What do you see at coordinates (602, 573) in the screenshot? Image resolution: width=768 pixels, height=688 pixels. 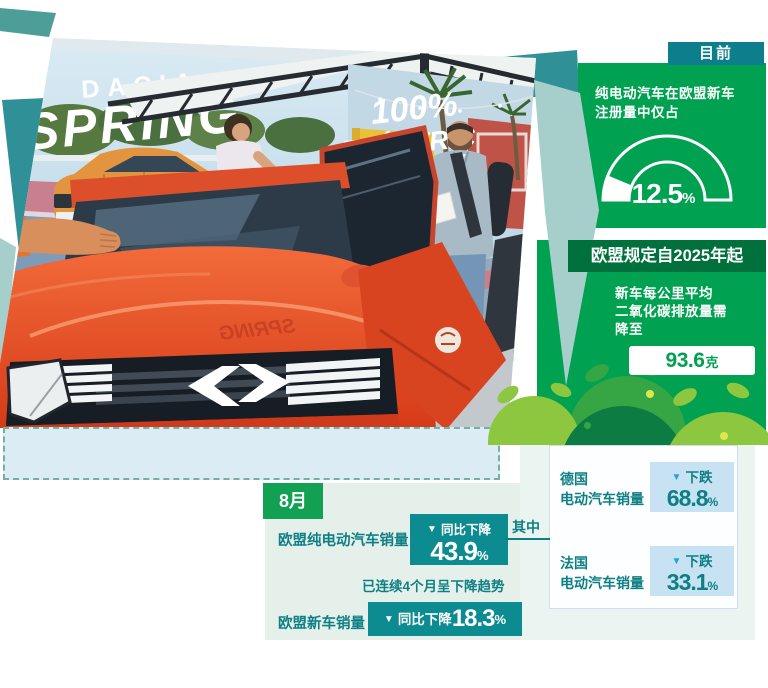 I see `country-label-france: 法国 电动汽车销量` at bounding box center [602, 573].